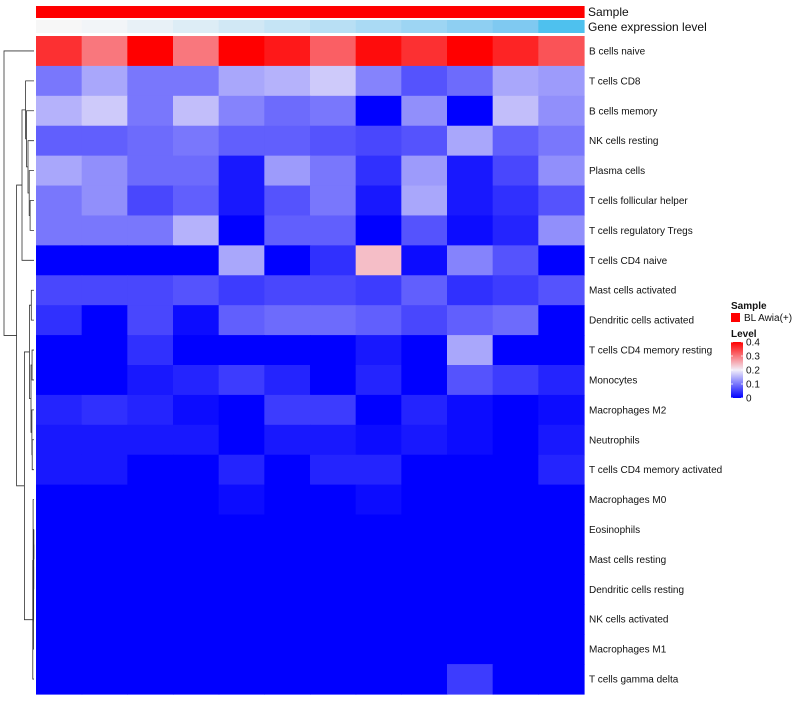  I want to click on row-label: T cells CD4 naive, so click(628, 261).